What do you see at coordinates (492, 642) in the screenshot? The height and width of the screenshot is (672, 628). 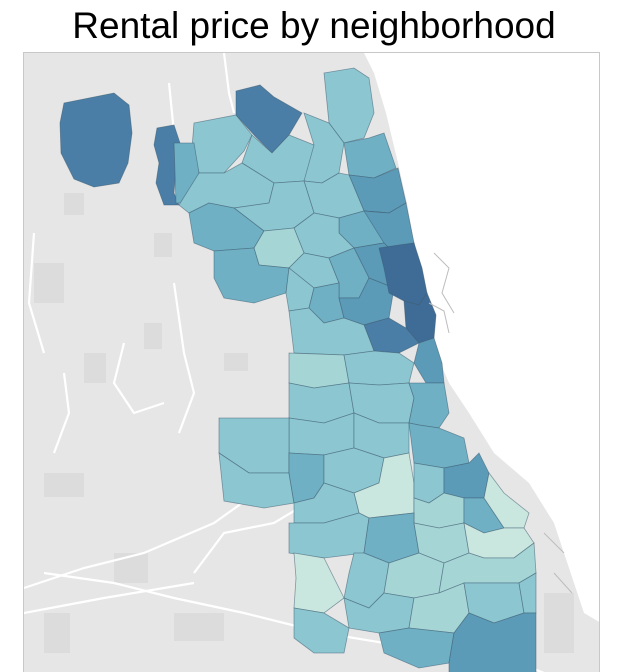 I see `neighborhood-riverdale` at bounding box center [492, 642].